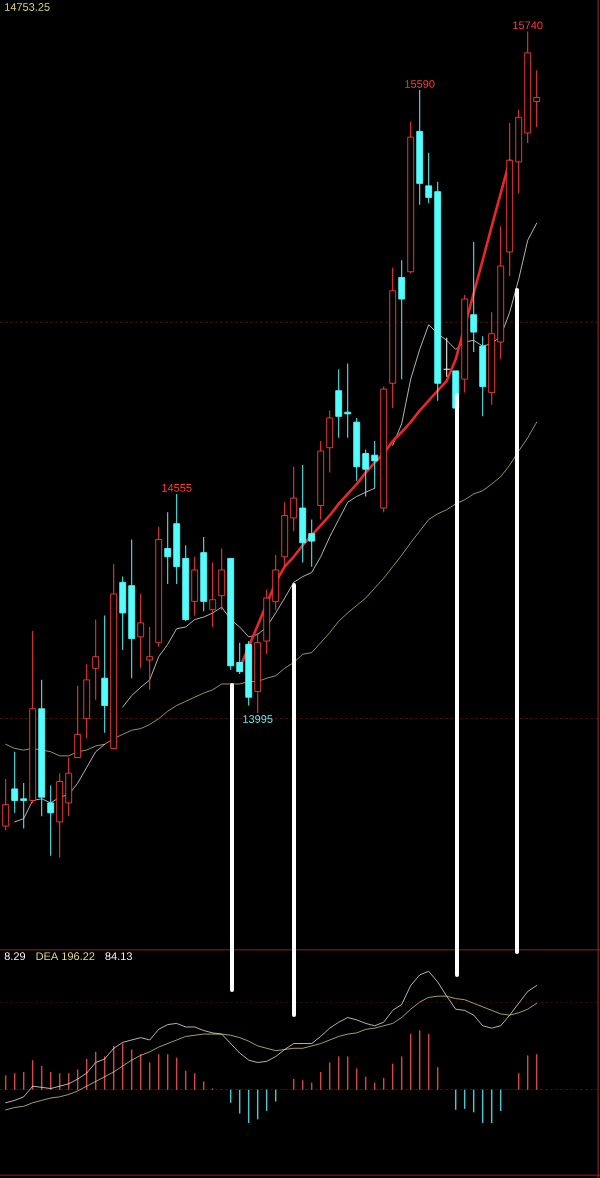 Image resolution: width=600 pixels, height=1178 pixels. Describe the element at coordinates (118, 956) in the screenshot. I see `text: 84.13` at that location.